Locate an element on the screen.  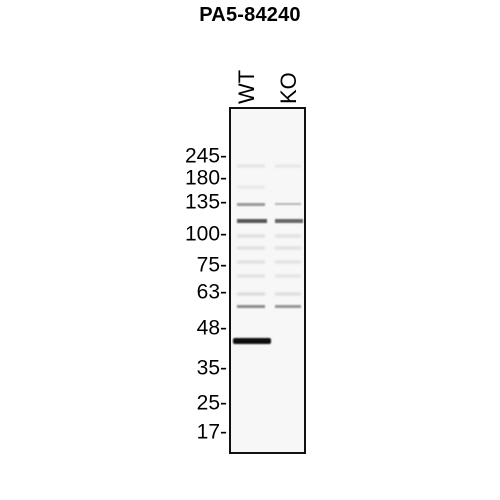
lane-label-ko: KO is located at coordinates (288, 88).